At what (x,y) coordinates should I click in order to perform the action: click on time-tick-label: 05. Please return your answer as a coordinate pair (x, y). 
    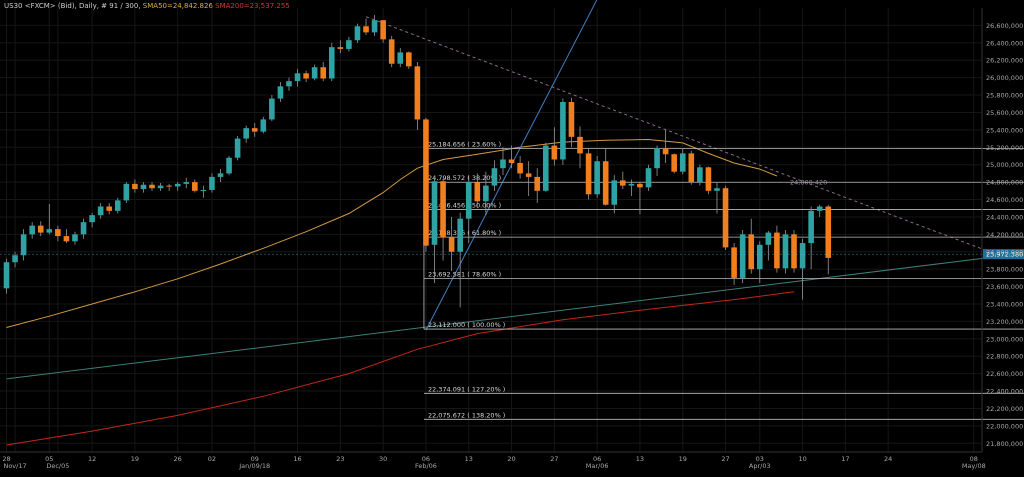
    Looking at the image, I should click on (49, 459).